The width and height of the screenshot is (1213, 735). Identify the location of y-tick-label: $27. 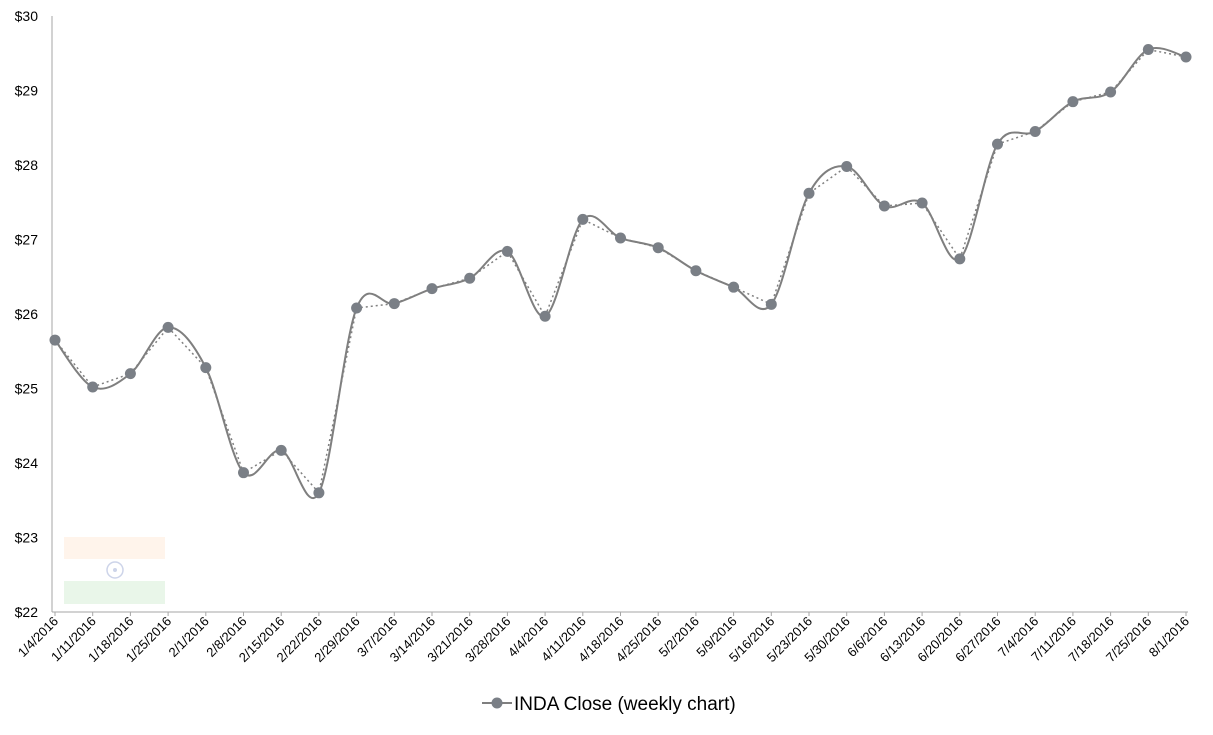
(27, 240).